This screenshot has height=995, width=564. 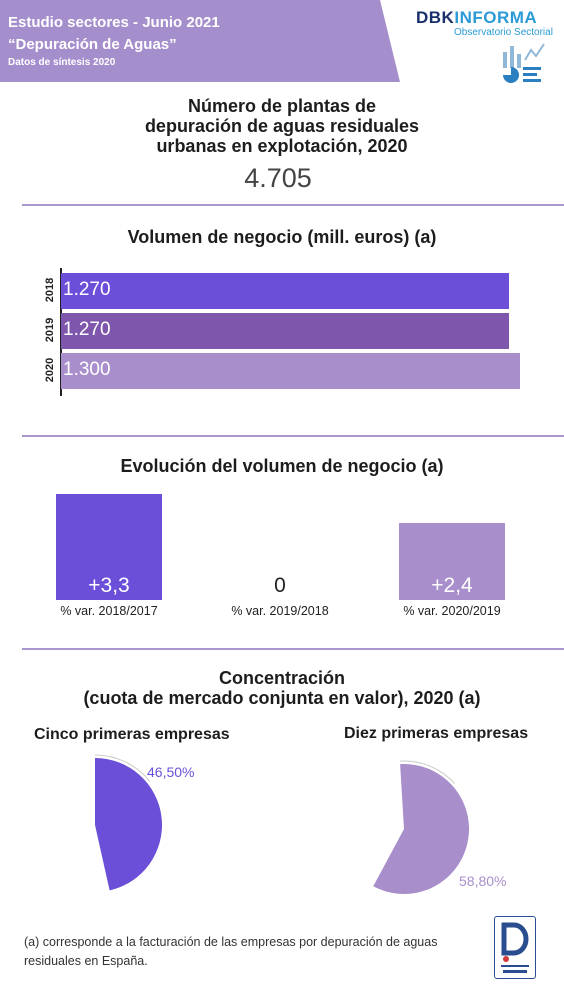 What do you see at coordinates (87, 289) in the screenshot?
I see `revenue-bar-value-2018: 1.270` at bounding box center [87, 289].